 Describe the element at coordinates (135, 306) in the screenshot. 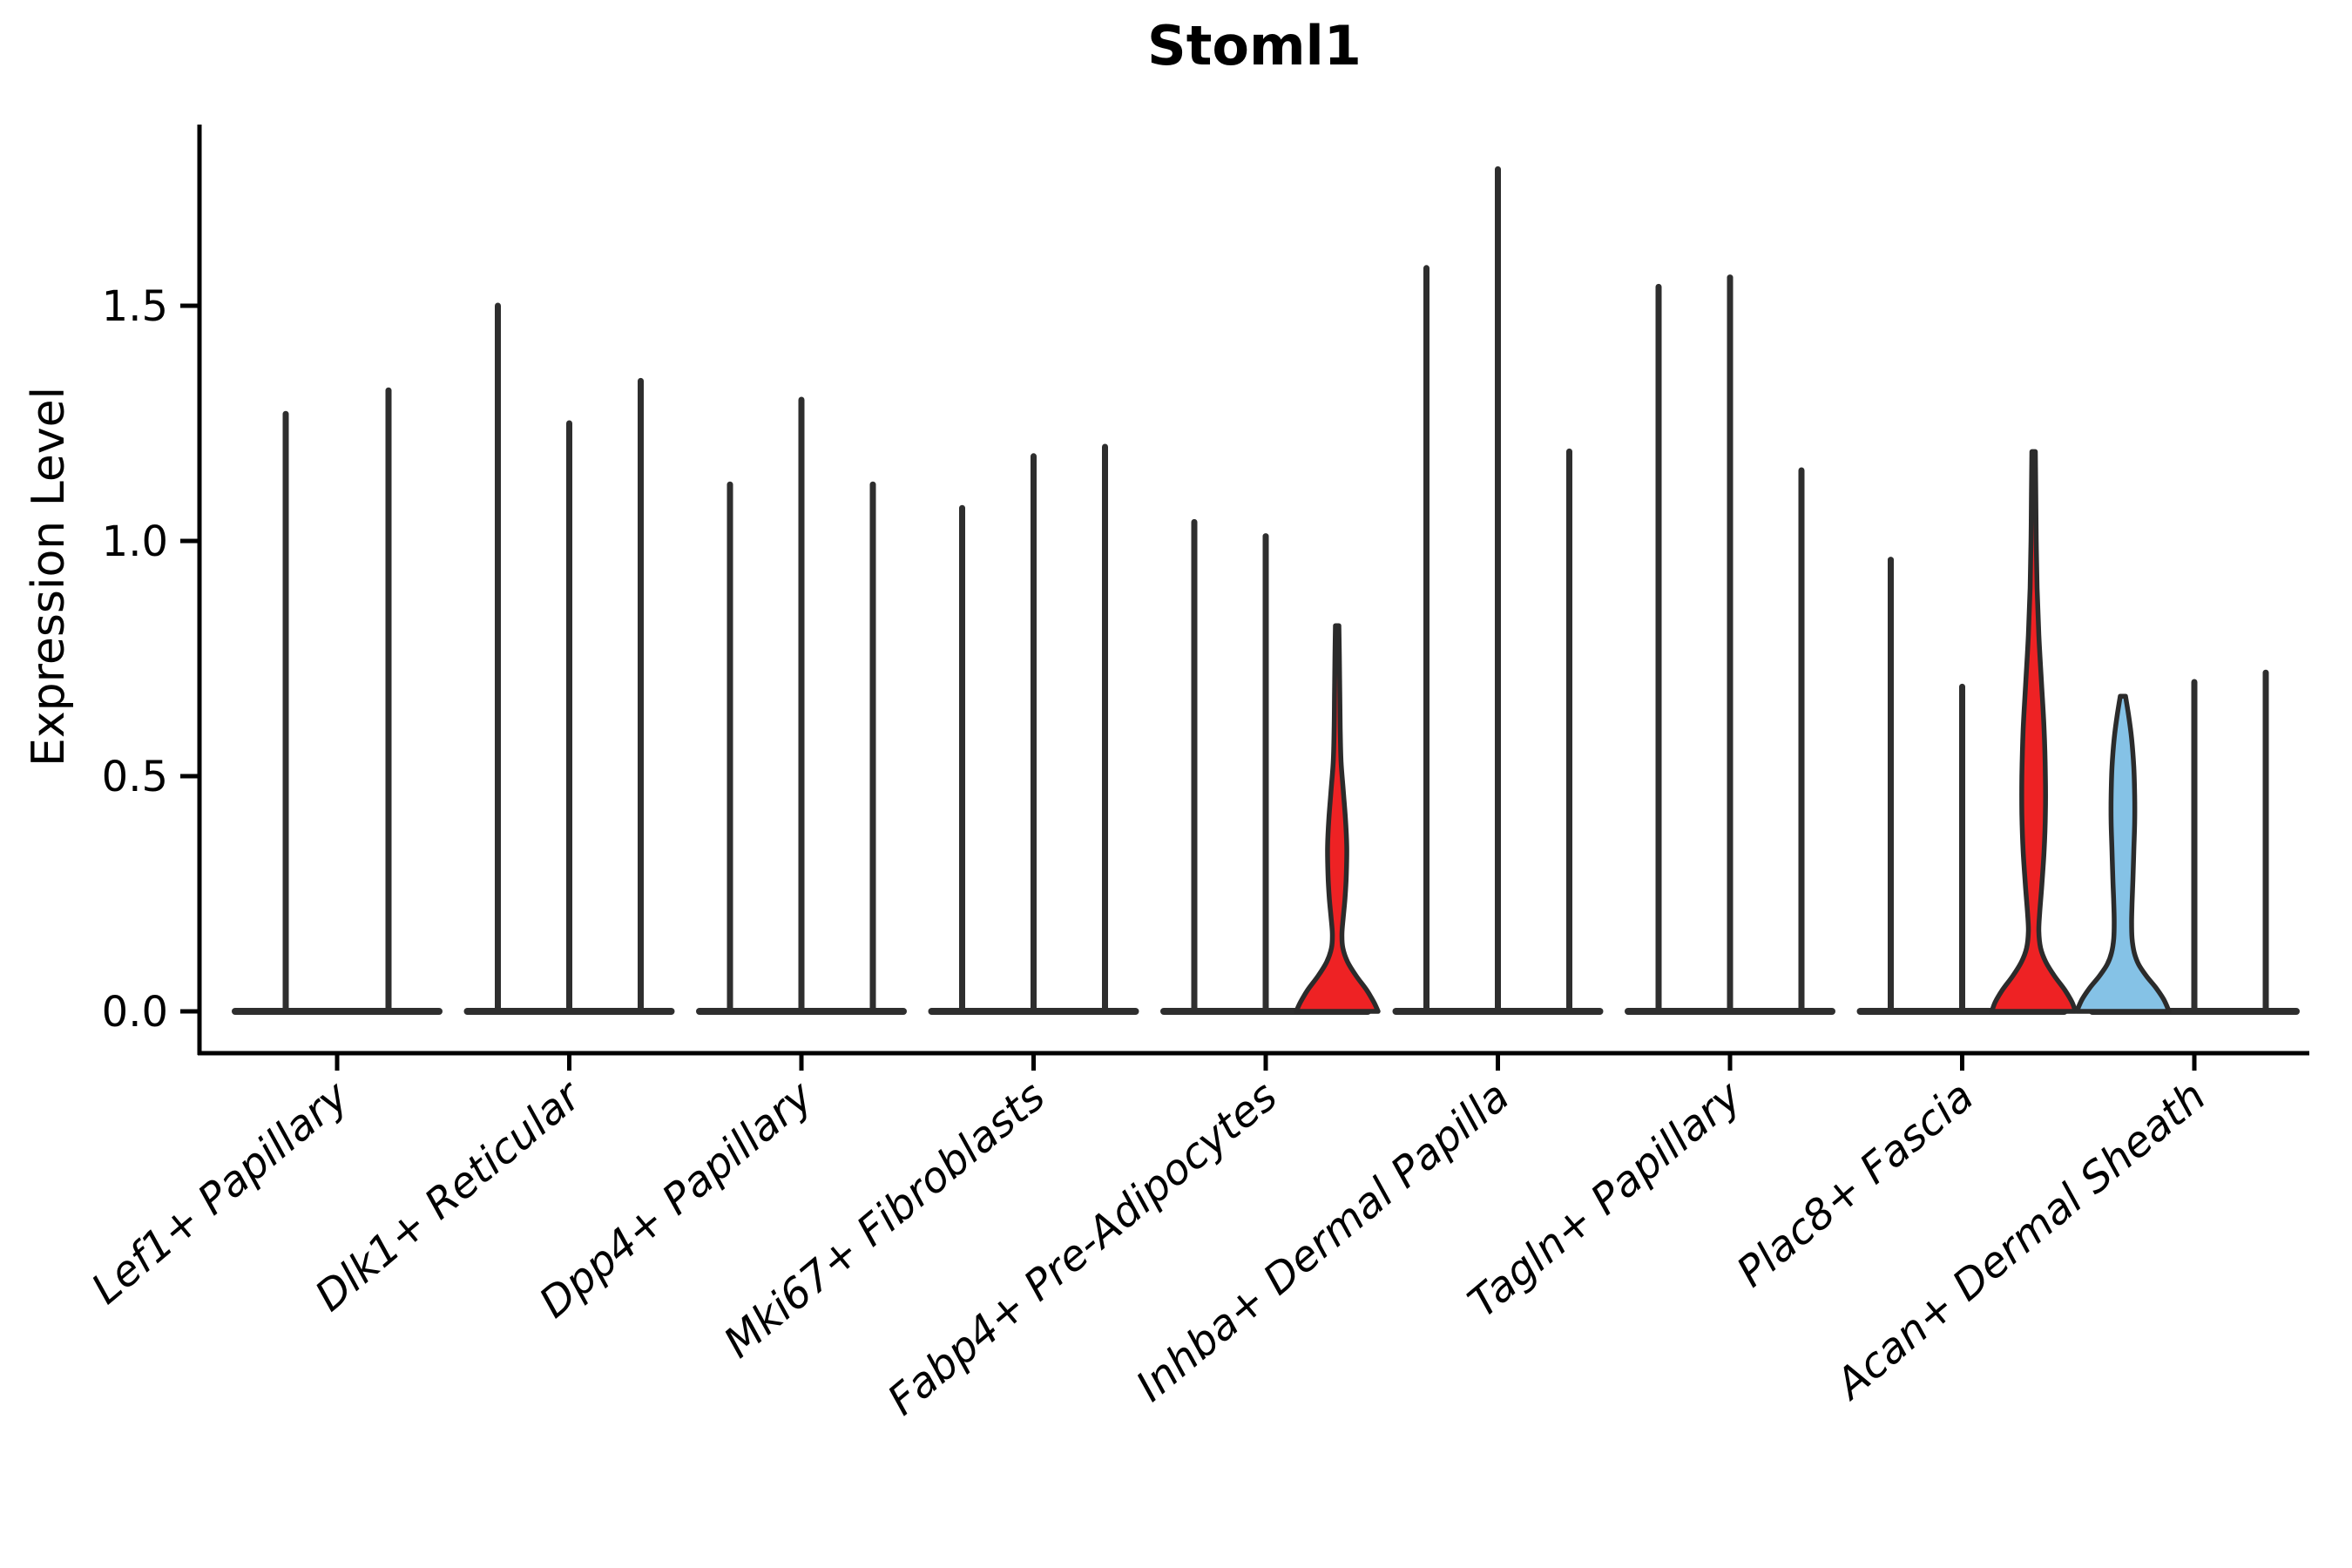

I see `y-tick-label: 1.5` at that location.